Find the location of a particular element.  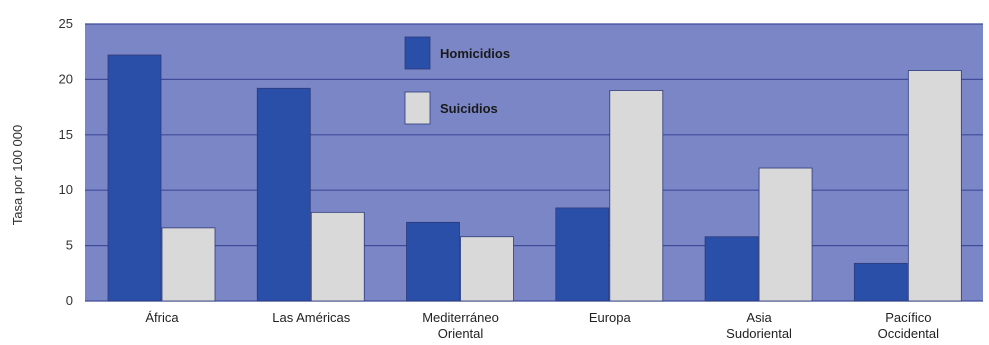

legend: Homicidios Suicidios is located at coordinates (457, 80).